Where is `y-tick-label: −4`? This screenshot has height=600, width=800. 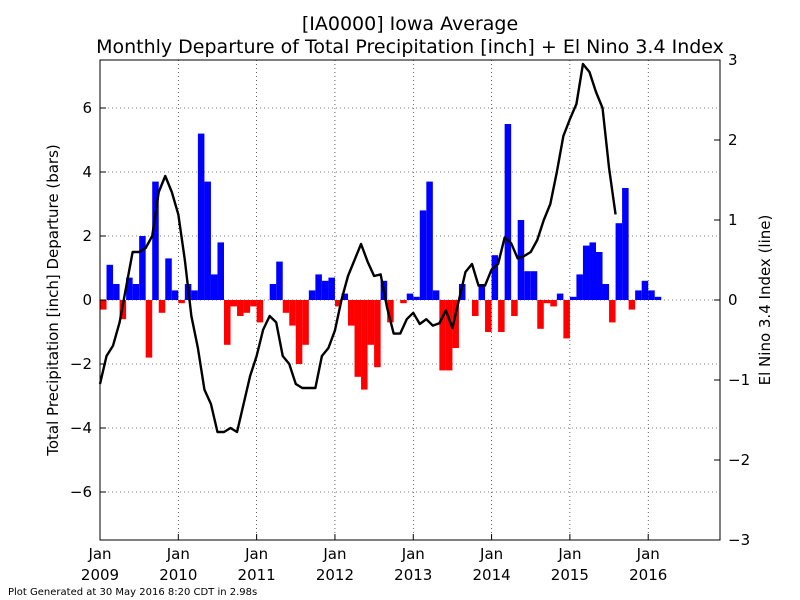
y-tick-label: −4 is located at coordinates (81, 428).